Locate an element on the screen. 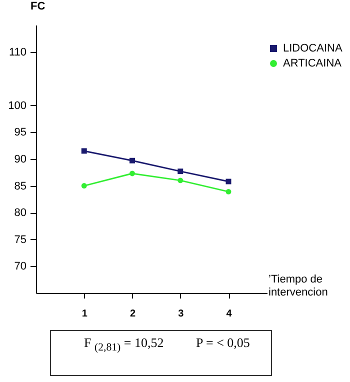  legend-label: ARTICAINA is located at coordinates (312, 64).